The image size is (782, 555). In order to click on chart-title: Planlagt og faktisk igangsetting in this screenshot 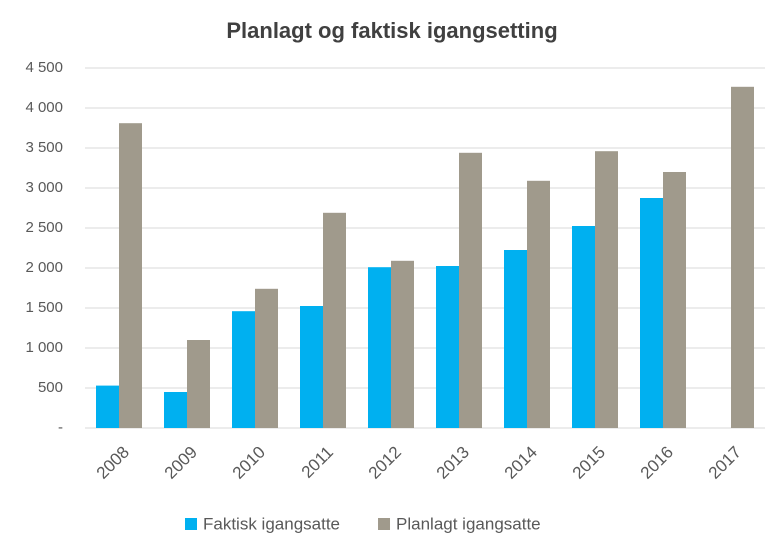, I will do `click(391, 30)`.